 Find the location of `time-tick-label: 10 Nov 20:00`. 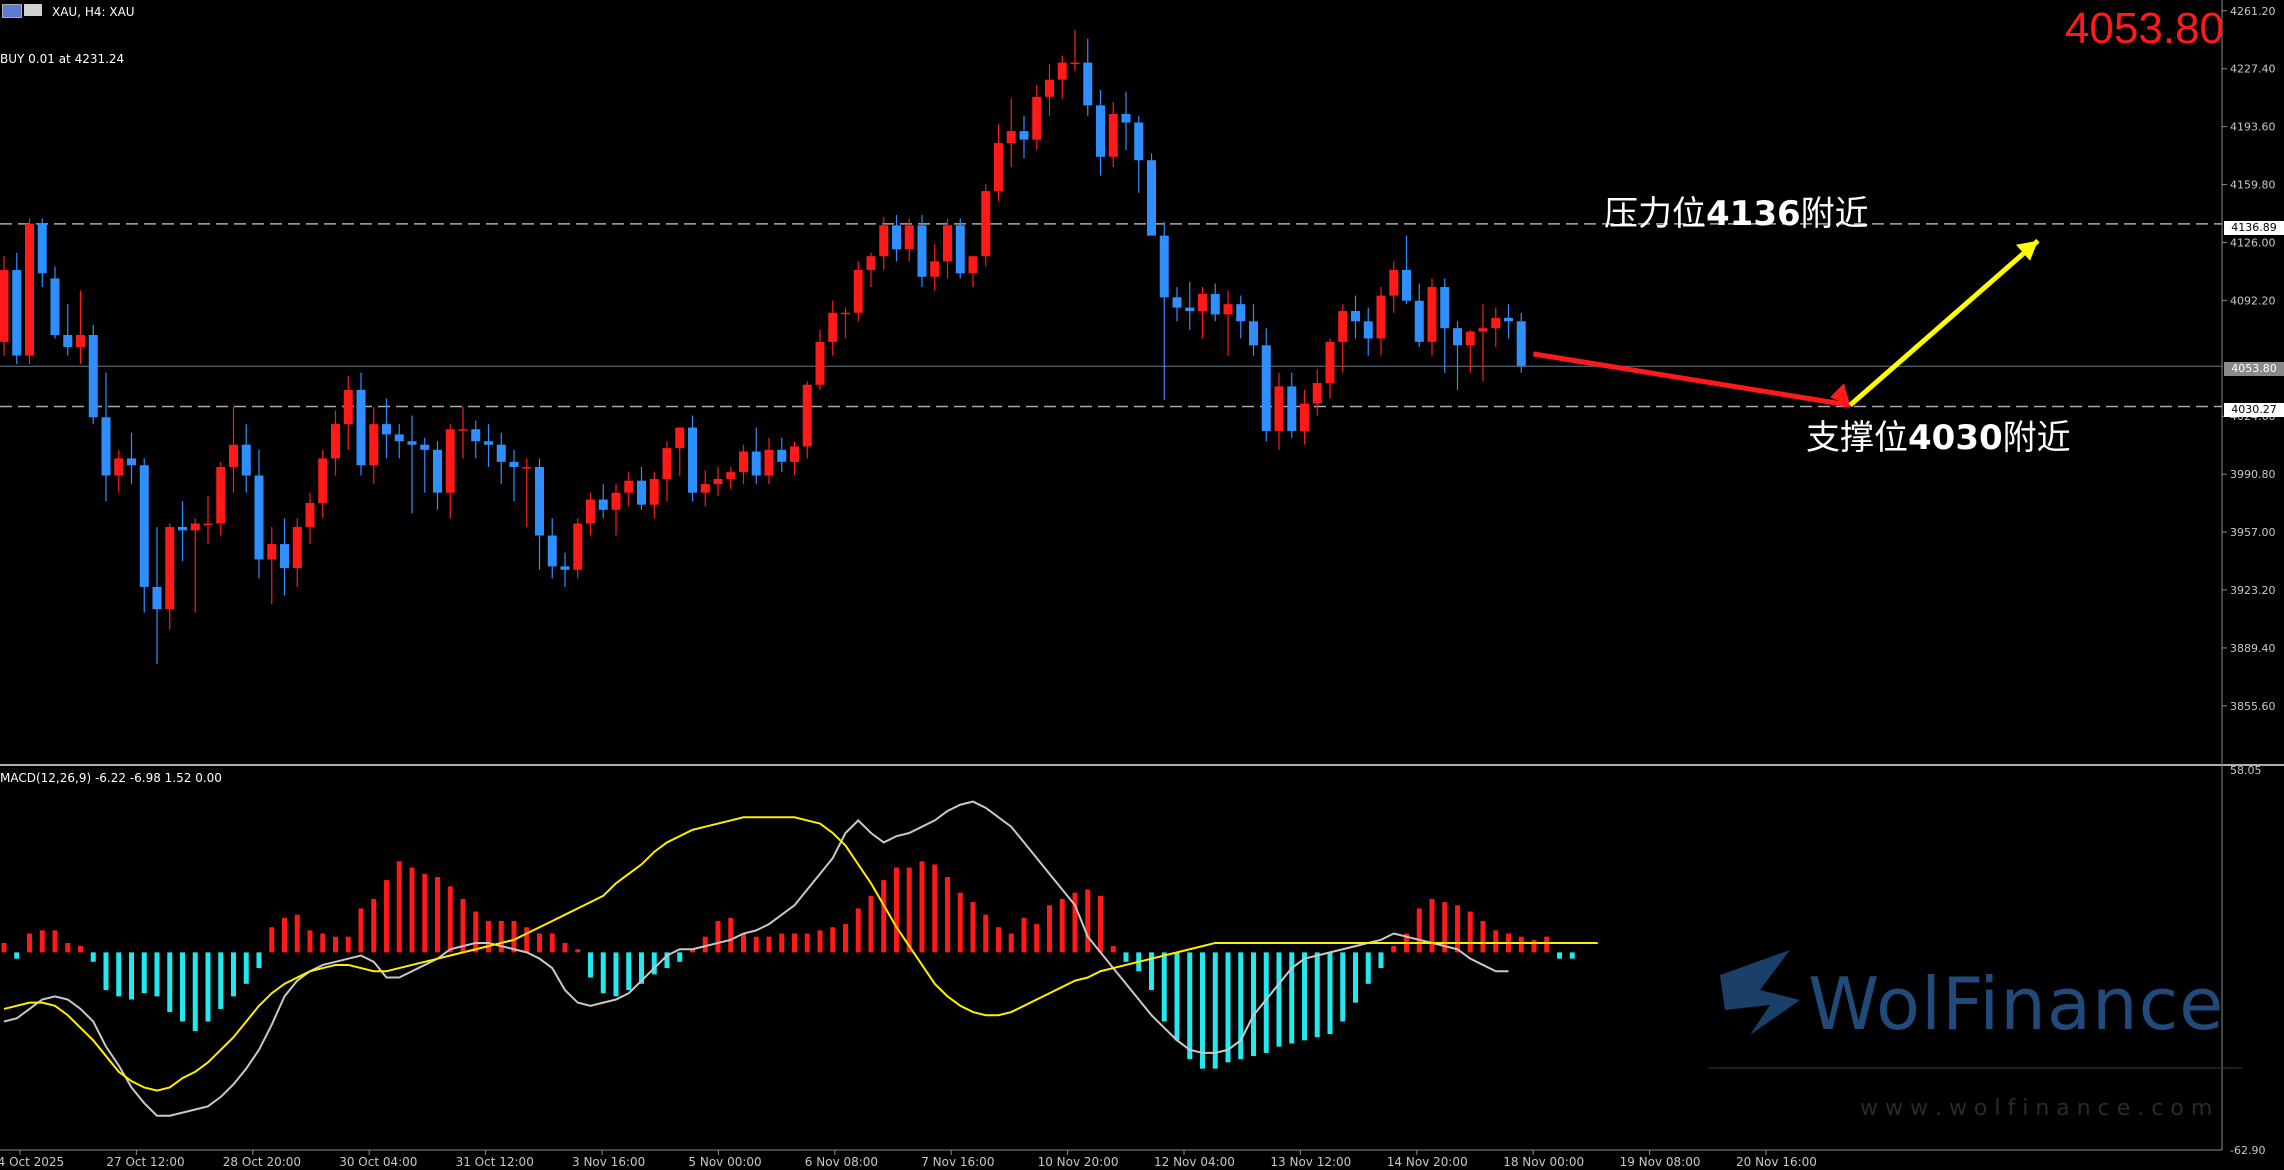

time-tick-label: 10 Nov 20:00 is located at coordinates (1078, 1162).